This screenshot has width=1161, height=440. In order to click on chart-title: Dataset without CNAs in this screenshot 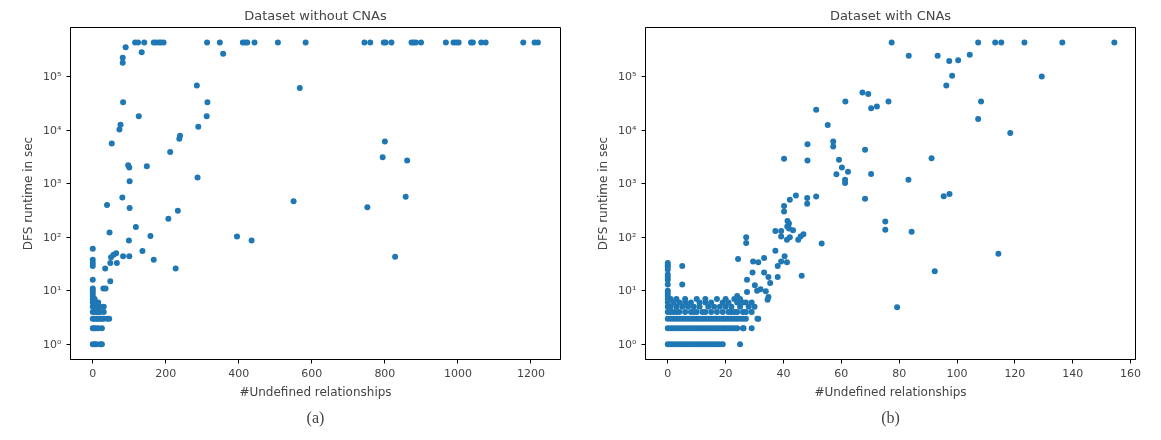, I will do `click(315, 15)`.